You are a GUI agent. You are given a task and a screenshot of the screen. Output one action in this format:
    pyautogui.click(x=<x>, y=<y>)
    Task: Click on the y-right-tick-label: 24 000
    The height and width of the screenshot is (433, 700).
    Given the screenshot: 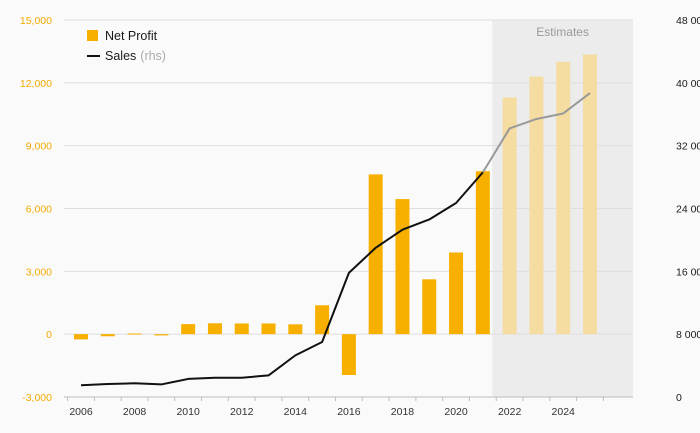 What is the action you would take?
    pyautogui.click(x=688, y=210)
    